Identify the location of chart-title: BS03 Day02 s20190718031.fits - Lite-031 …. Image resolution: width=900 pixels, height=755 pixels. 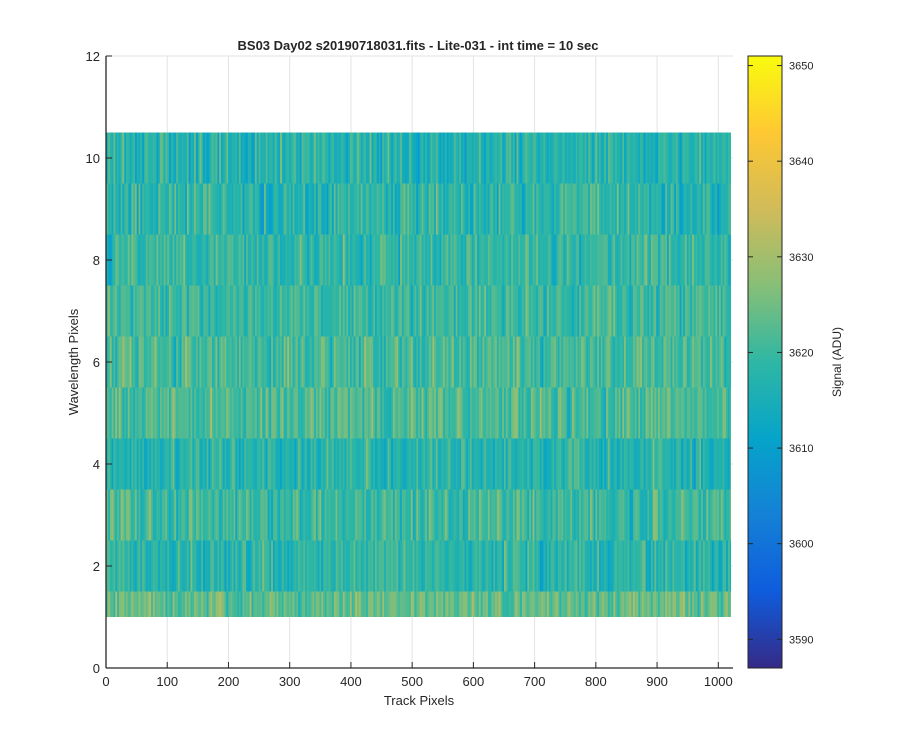
(418, 45).